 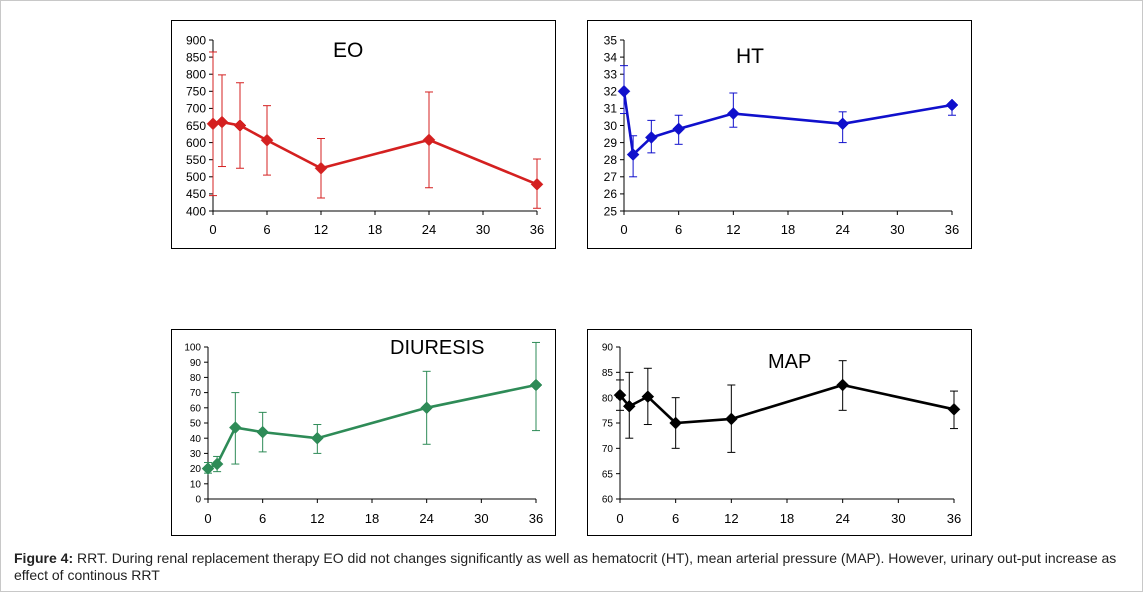 What do you see at coordinates (608, 373) in the screenshot?
I see `y-tick-label: 85` at bounding box center [608, 373].